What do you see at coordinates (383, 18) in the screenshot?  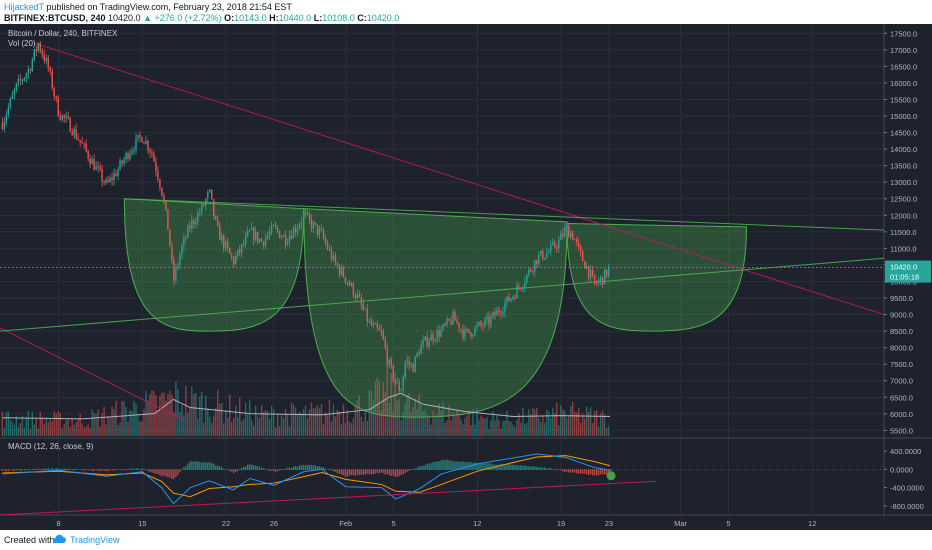 I see `close-value: 10420.0` at bounding box center [383, 18].